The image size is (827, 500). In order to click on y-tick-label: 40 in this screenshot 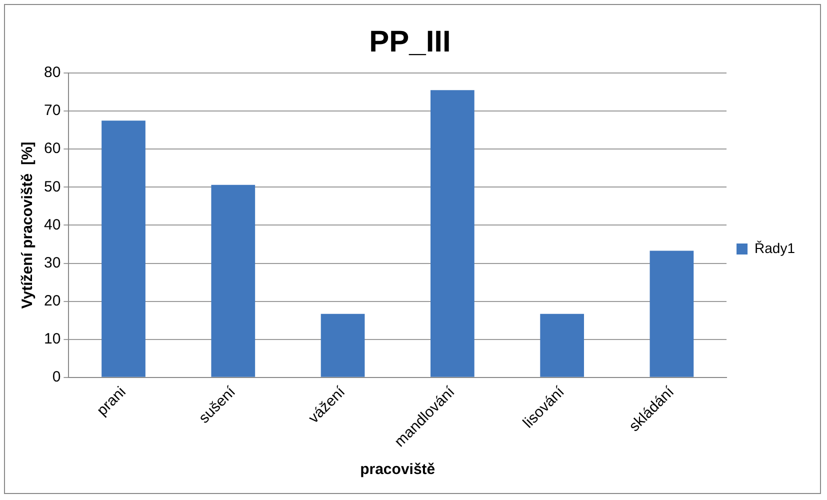, I will do `click(52, 225)`.